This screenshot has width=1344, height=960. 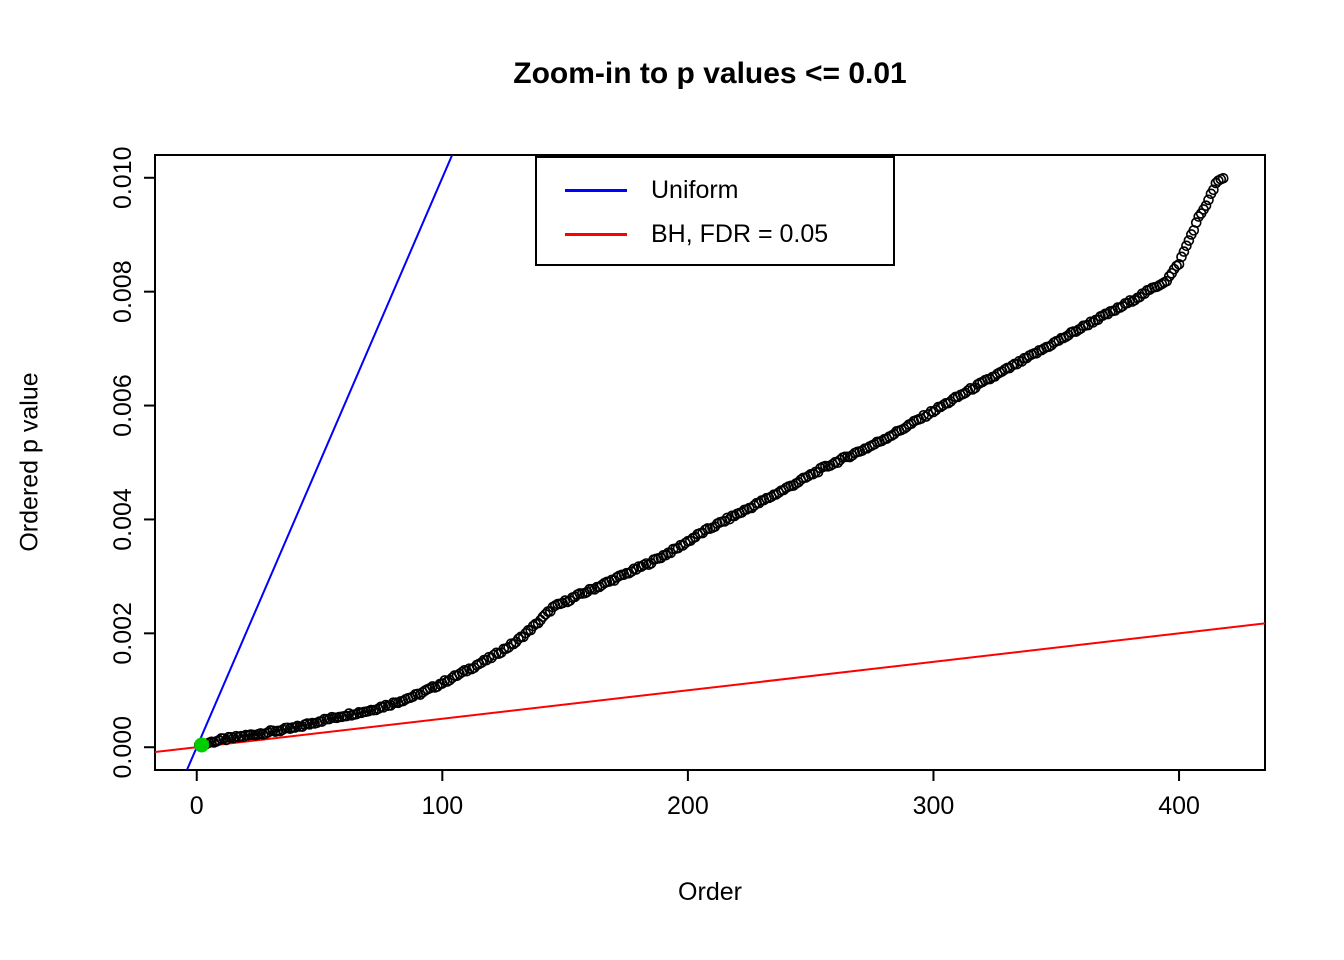 I want to click on x-tick-label: 100, so click(x=442, y=806).